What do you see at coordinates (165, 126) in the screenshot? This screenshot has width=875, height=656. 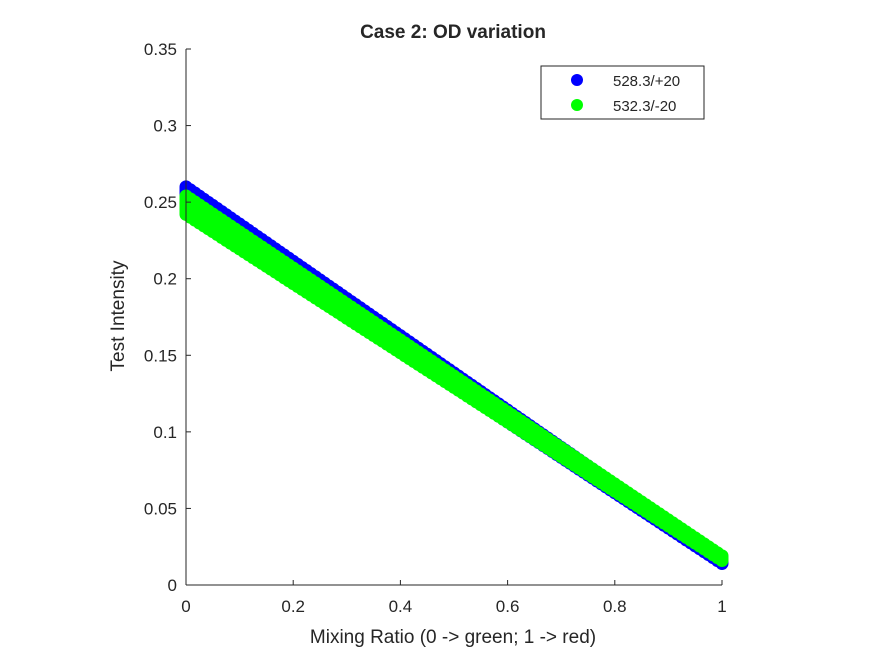 I see `y-tick-label: 0.3` at bounding box center [165, 126].